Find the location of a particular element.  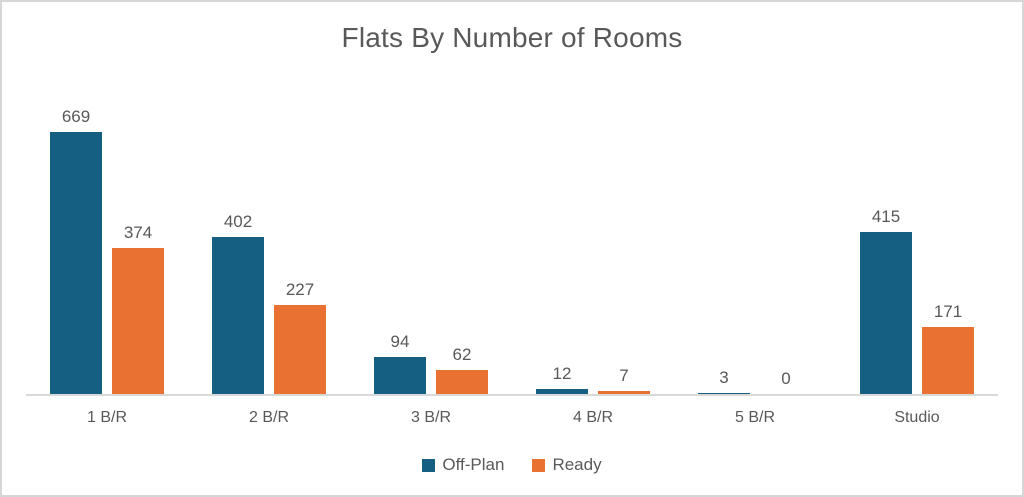

bar-value-label: 669 is located at coordinates (76, 116).